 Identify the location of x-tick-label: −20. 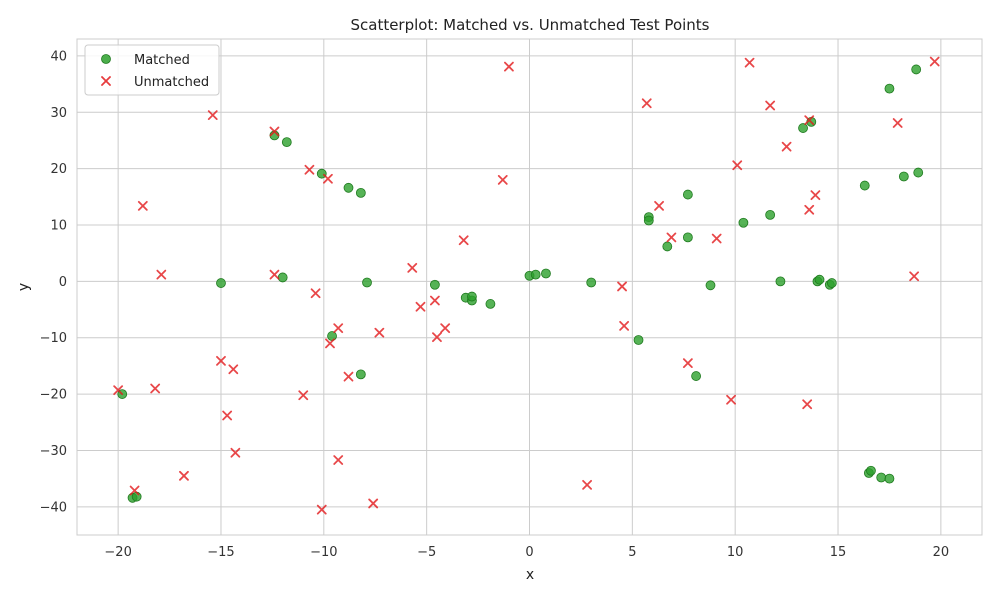
(117, 552).